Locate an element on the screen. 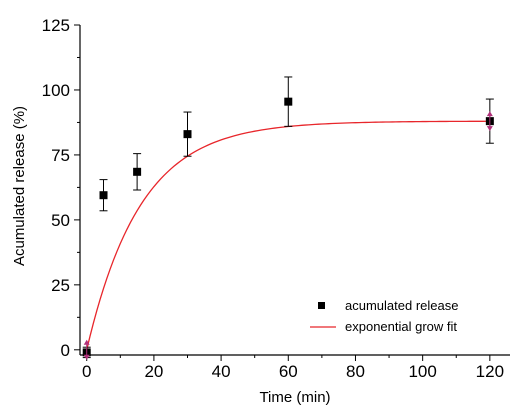 The height and width of the screenshot is (408, 514). legend-label-release: acumulated release is located at coordinates (401, 305).